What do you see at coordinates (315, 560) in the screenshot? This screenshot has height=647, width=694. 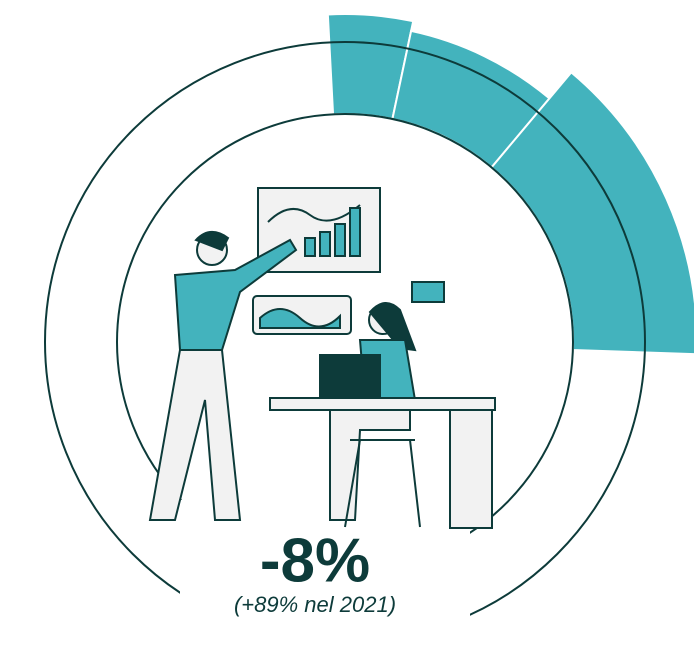 I see `headline: -8%` at bounding box center [315, 560].